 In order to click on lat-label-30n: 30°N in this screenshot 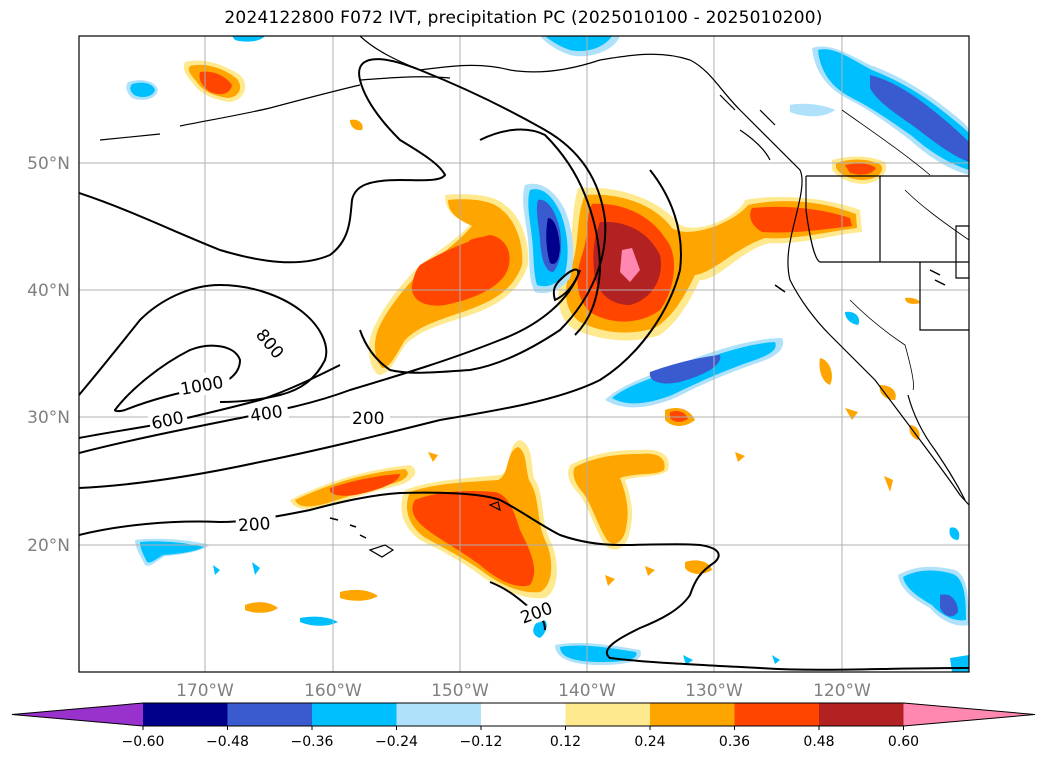, I will do `click(48, 418)`.